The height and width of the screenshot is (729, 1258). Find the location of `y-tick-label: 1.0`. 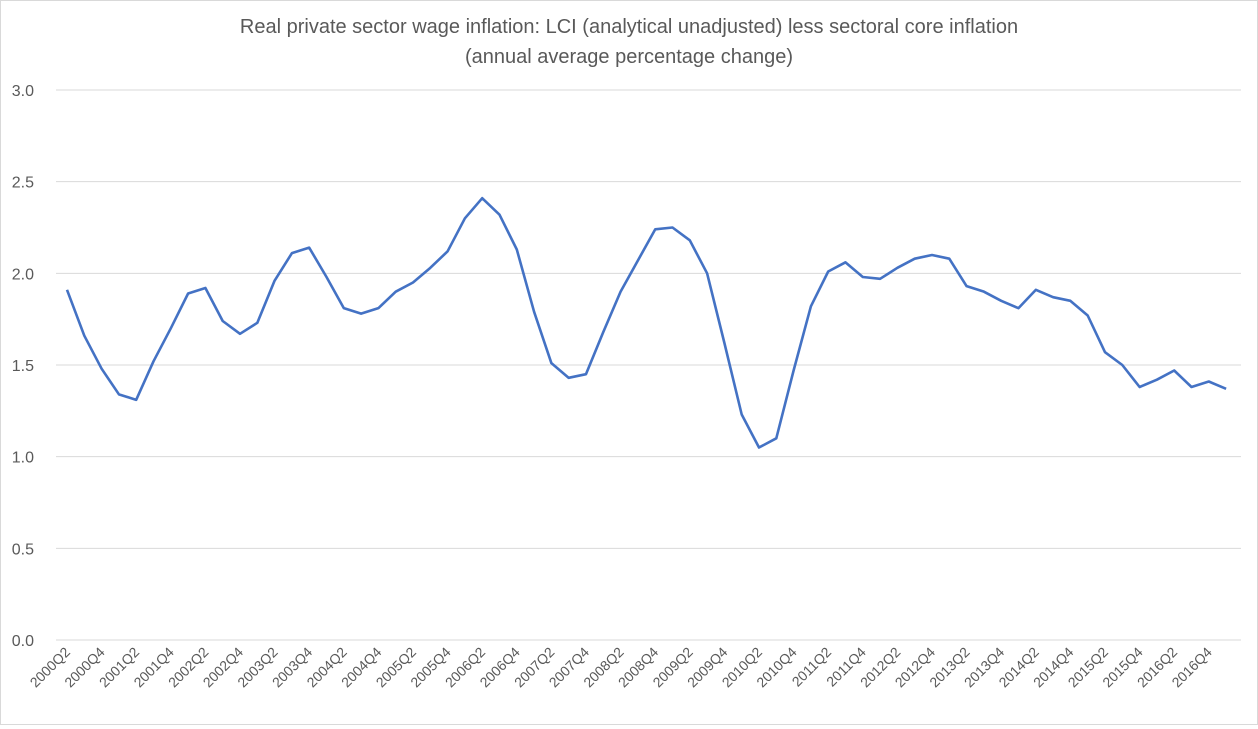

y-tick-label: 1.0 is located at coordinates (23, 458).